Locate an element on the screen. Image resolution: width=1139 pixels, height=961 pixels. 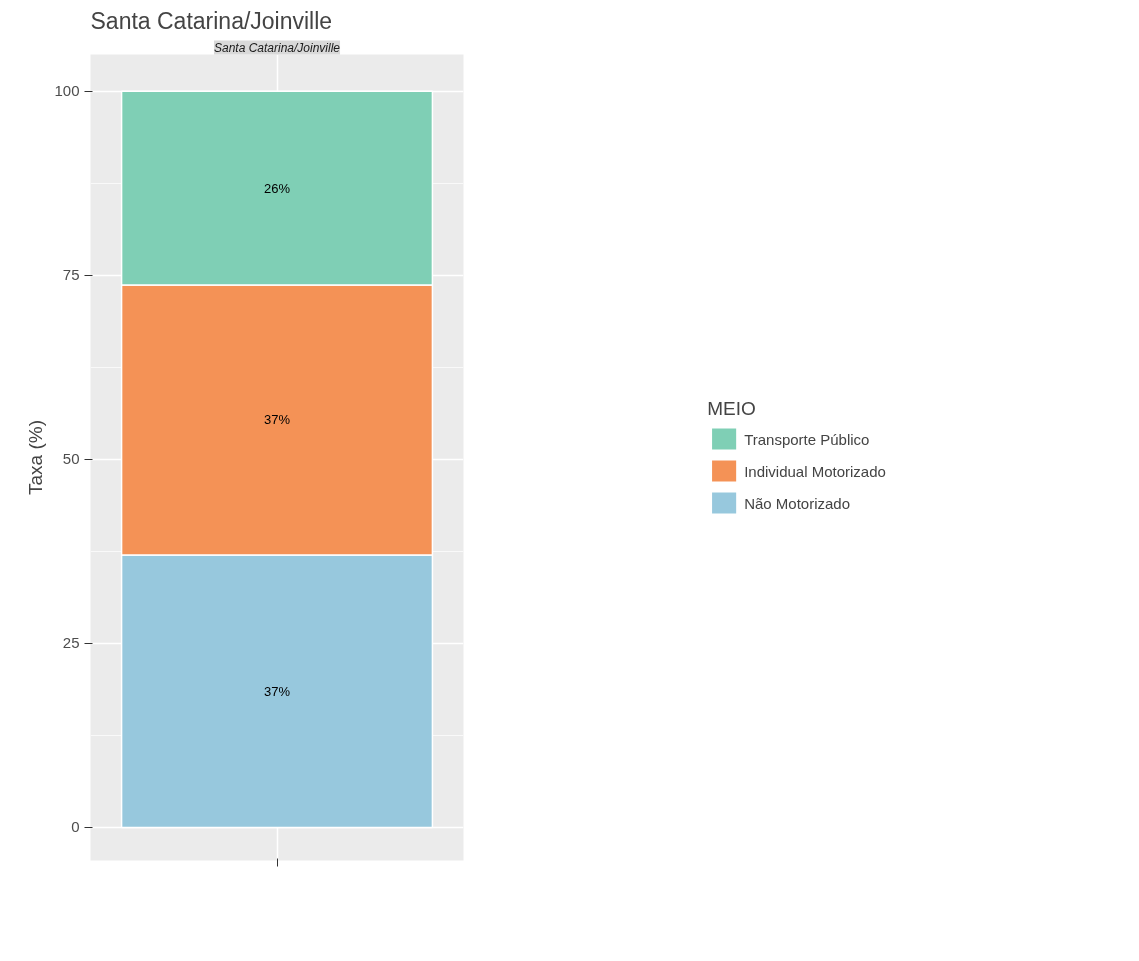
legend-label: Individual Motorizado is located at coordinates (815, 470).